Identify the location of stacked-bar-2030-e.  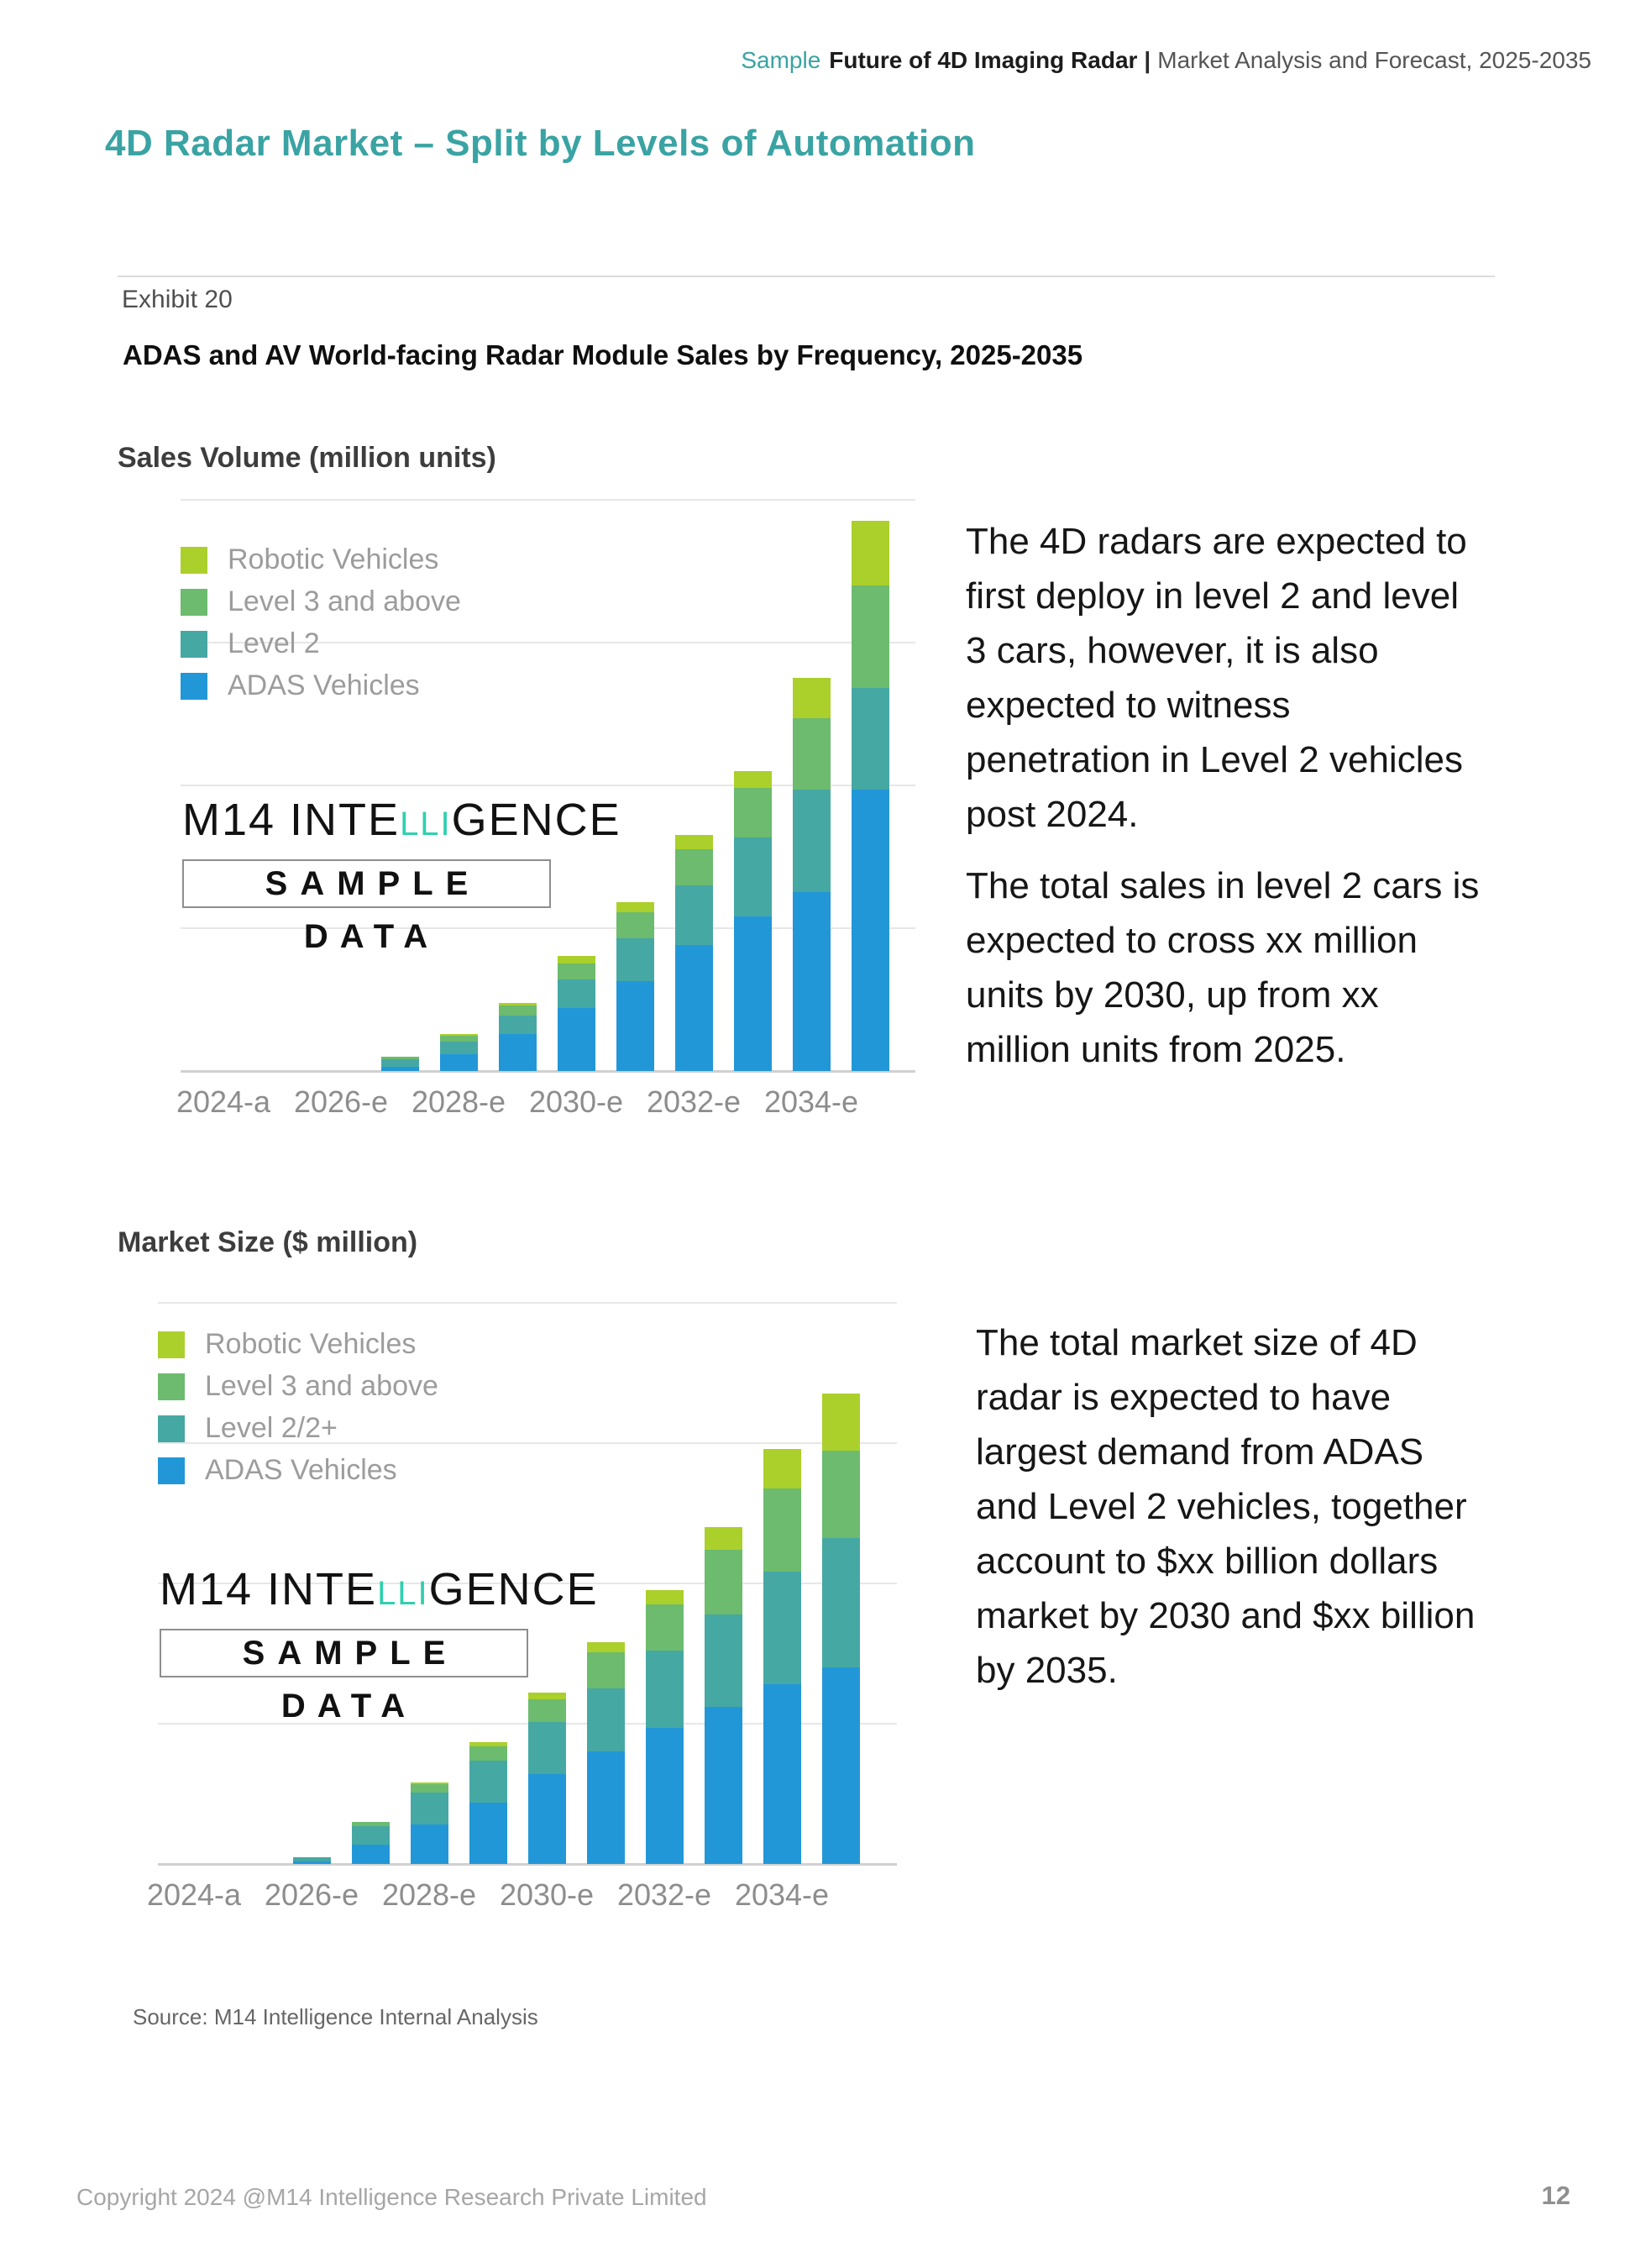
(576, 1013).